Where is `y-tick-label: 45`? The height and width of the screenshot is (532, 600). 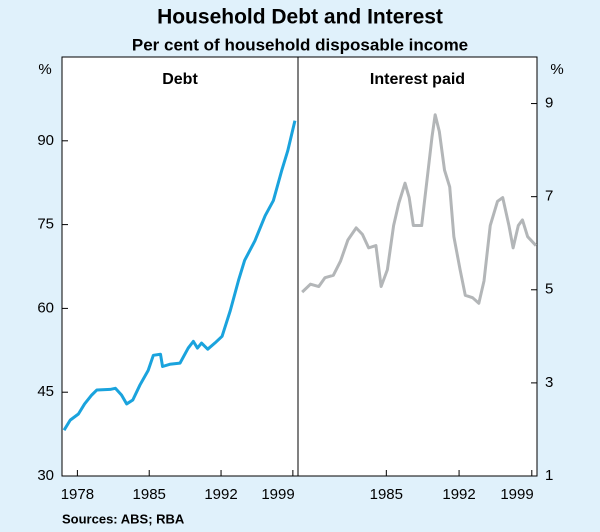 y-tick-label: 45 is located at coordinates (45, 391).